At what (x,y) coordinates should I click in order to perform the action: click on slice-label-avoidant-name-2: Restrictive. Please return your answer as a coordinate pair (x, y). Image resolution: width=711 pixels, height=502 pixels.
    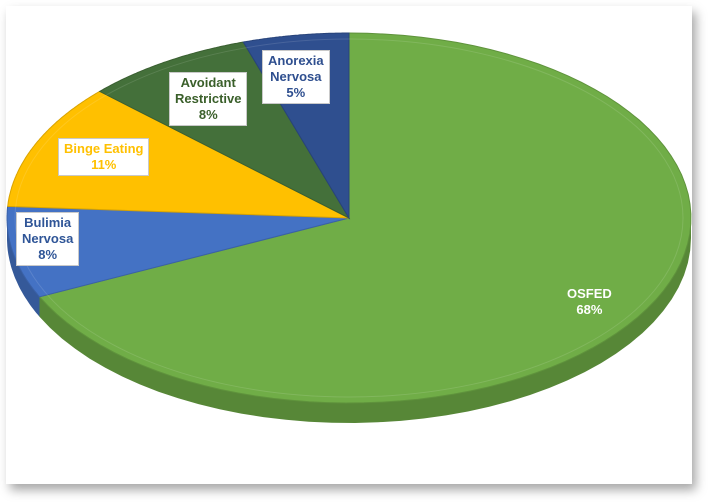
    Looking at the image, I should click on (208, 98).